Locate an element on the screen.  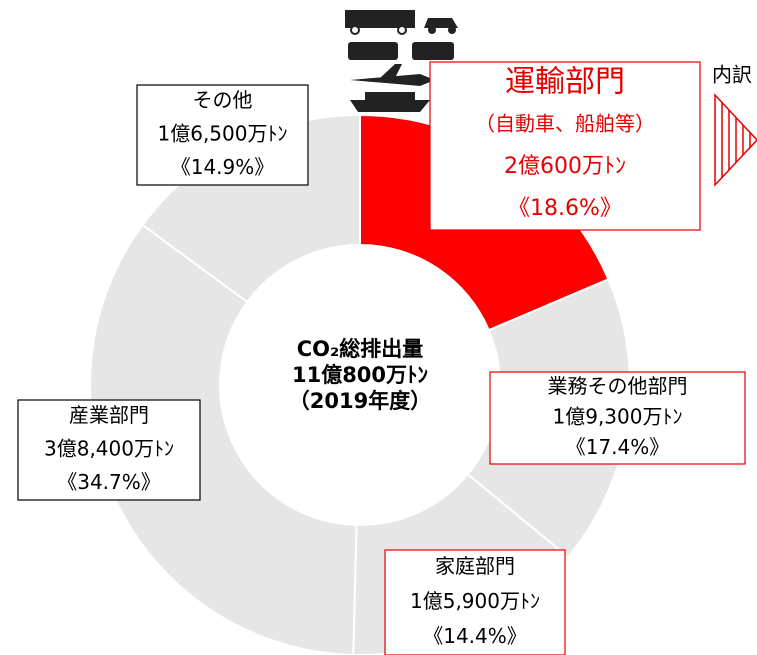
label-text: 3億8,400万ﾄﾝ is located at coordinates (109, 449).